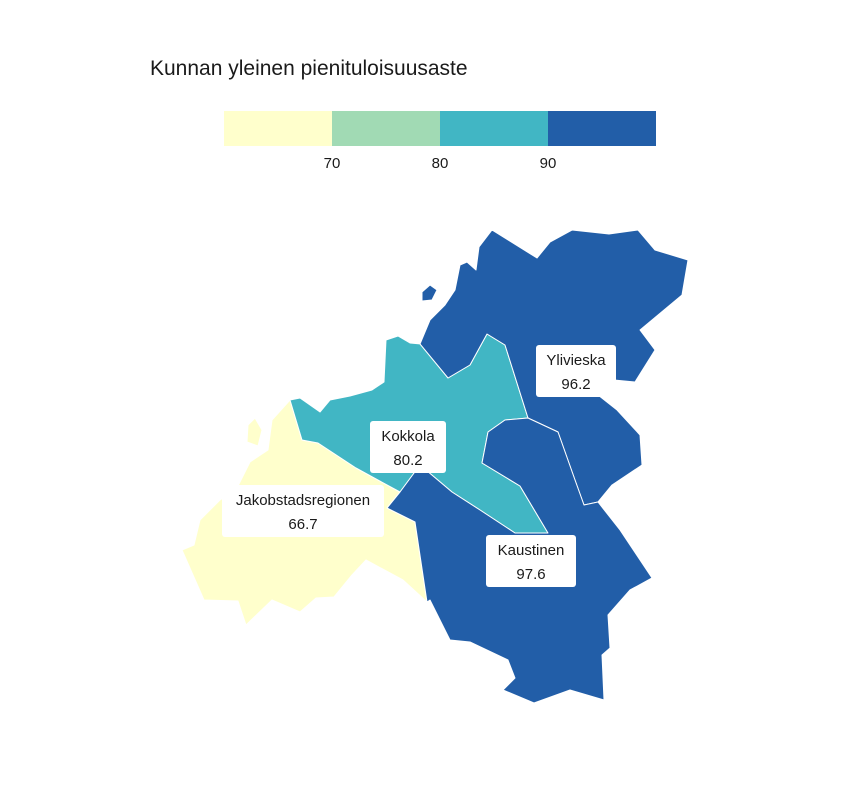 Image resolution: width=864 pixels, height=792 pixels. Describe the element at coordinates (309, 68) in the screenshot. I see `map-title: Kunnan yleinen pienituloisuusaste` at that location.